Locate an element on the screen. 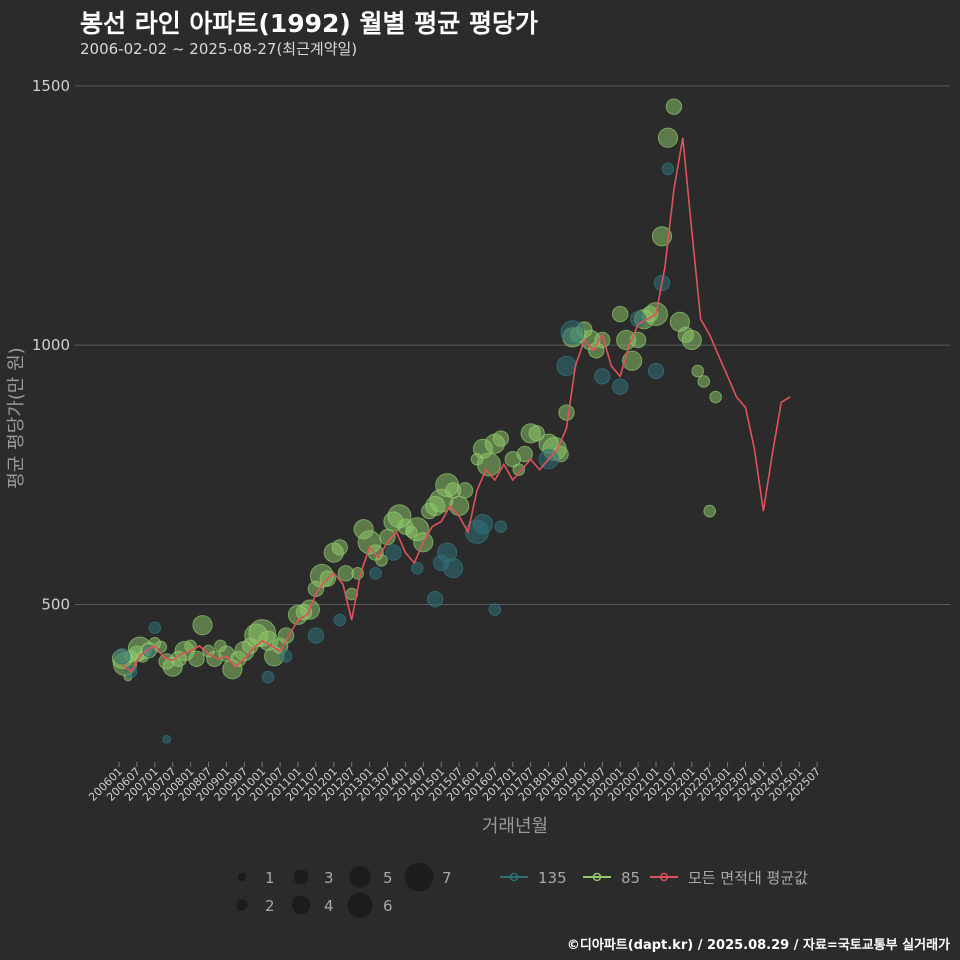 The height and width of the screenshot is (960, 960). legend-size-label: 2 is located at coordinates (270, 906).